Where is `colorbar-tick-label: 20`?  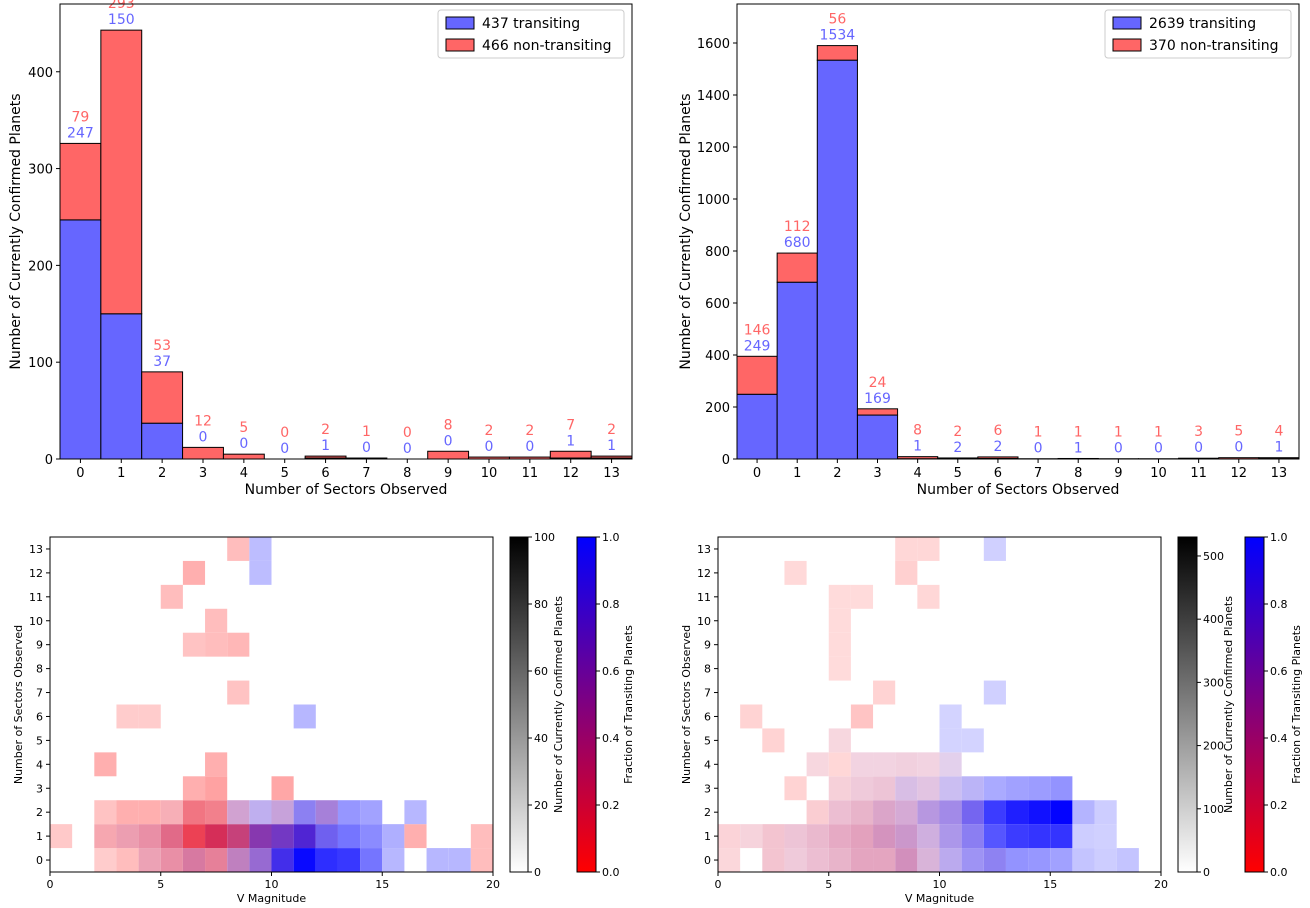
colorbar-tick-label: 20 is located at coordinates (541, 805).